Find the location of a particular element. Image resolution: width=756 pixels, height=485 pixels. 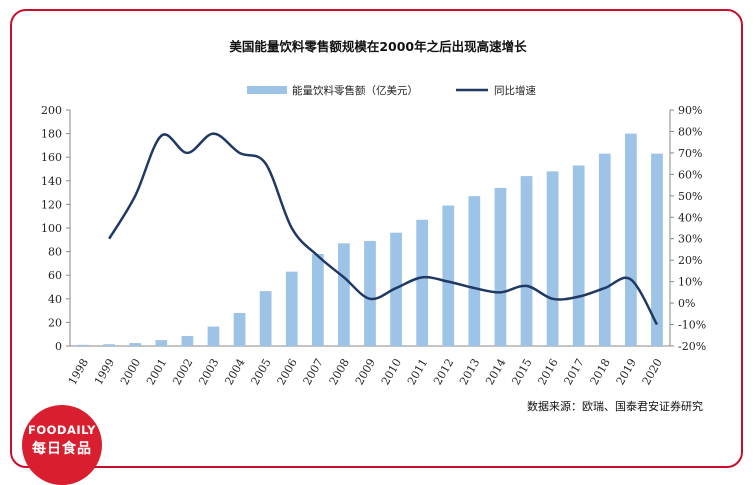

logo-text-en: FOODAILY is located at coordinates (62, 430).